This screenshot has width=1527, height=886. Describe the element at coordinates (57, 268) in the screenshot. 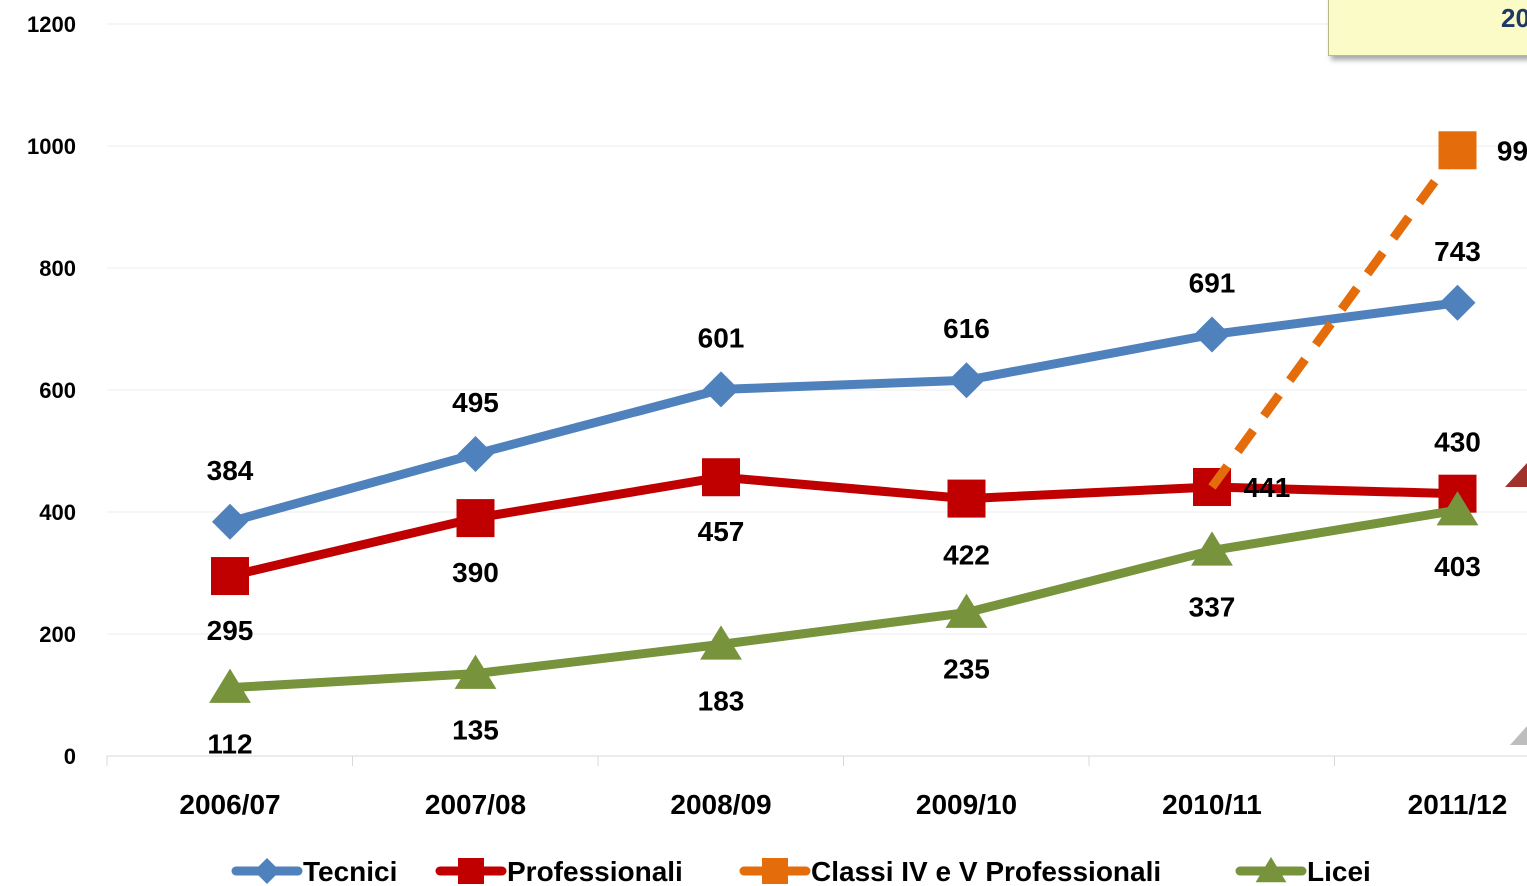

I see `y-tick-label: 800` at that location.